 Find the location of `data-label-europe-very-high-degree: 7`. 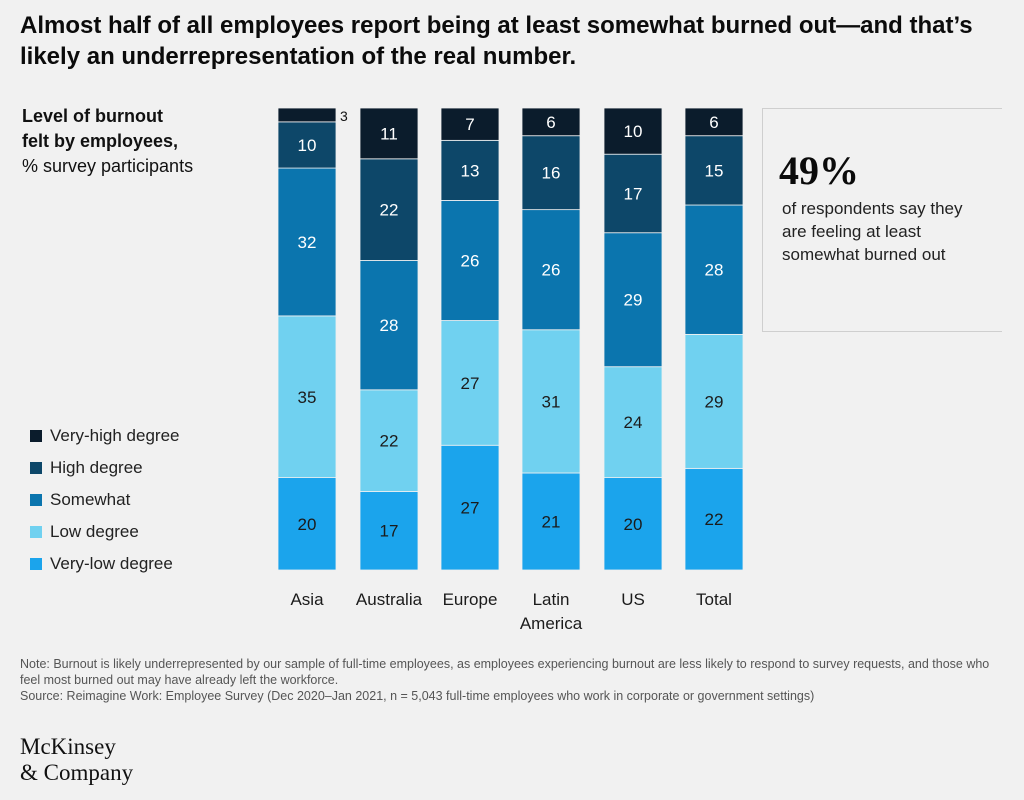

data-label-europe-very-high-degree: 7 is located at coordinates (469, 124).